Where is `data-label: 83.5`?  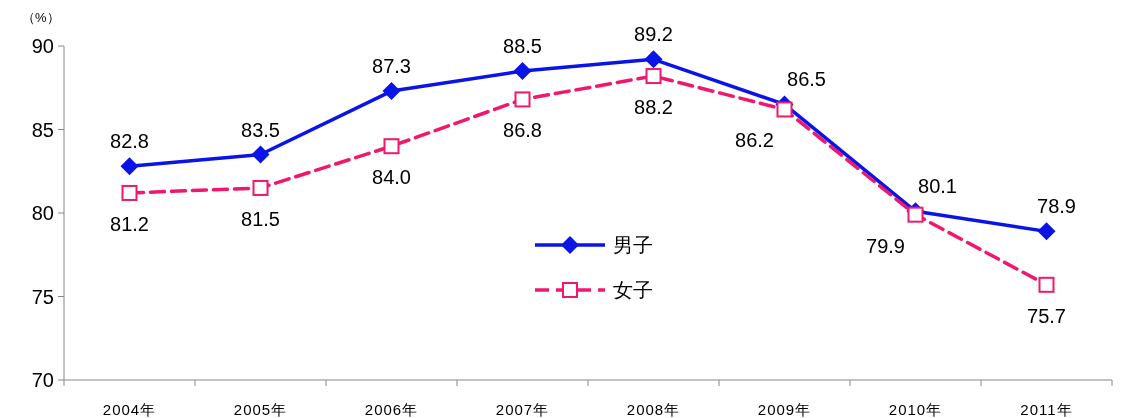 data-label: 83.5 is located at coordinates (260, 129).